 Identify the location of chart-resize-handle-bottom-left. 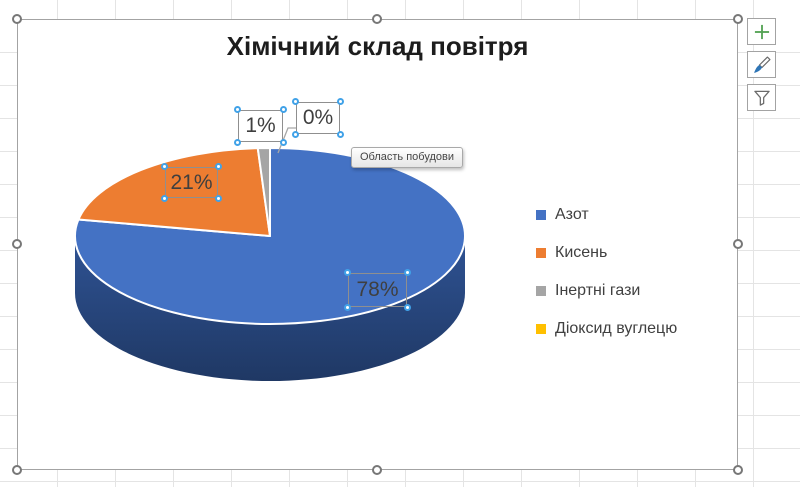
(17, 470).